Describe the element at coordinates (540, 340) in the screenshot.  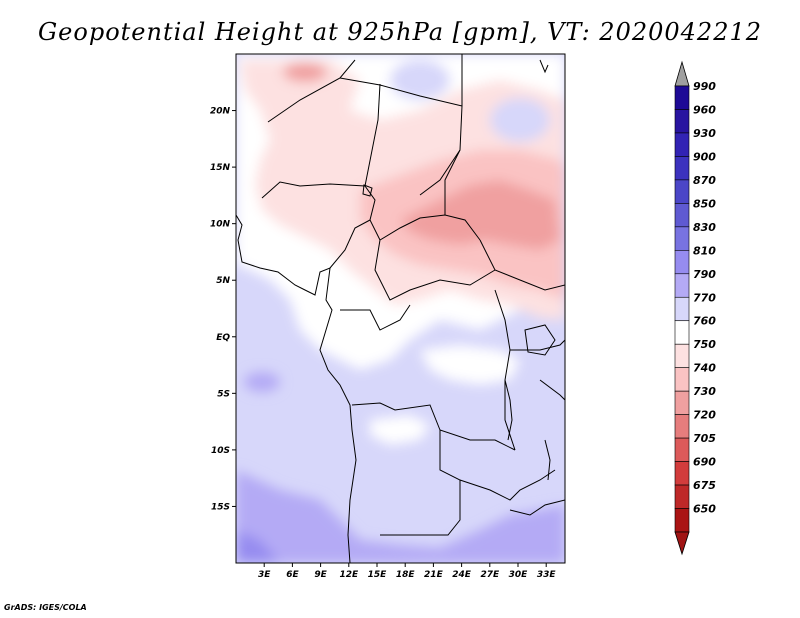
I see `lake-victoria` at that location.